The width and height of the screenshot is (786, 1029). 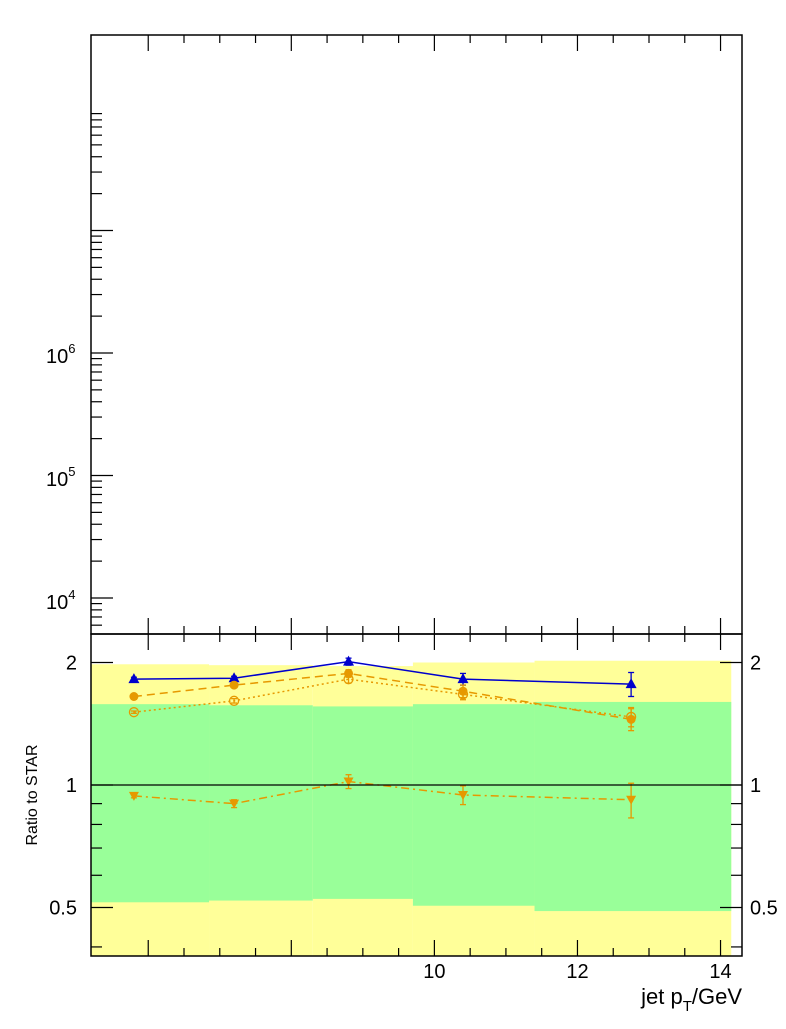 What do you see at coordinates (71, 664) in the screenshot?
I see `ratio-y-tick-label: 2` at bounding box center [71, 664].